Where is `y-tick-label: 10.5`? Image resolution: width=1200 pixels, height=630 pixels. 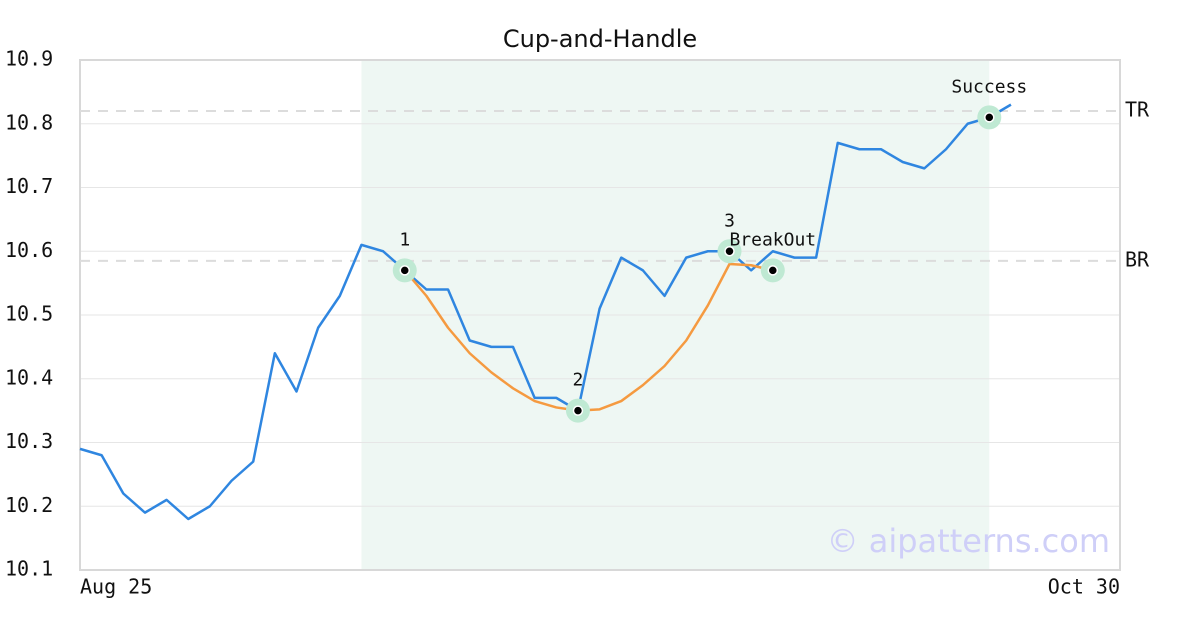
y-tick-label: 10.5 is located at coordinates (29, 314).